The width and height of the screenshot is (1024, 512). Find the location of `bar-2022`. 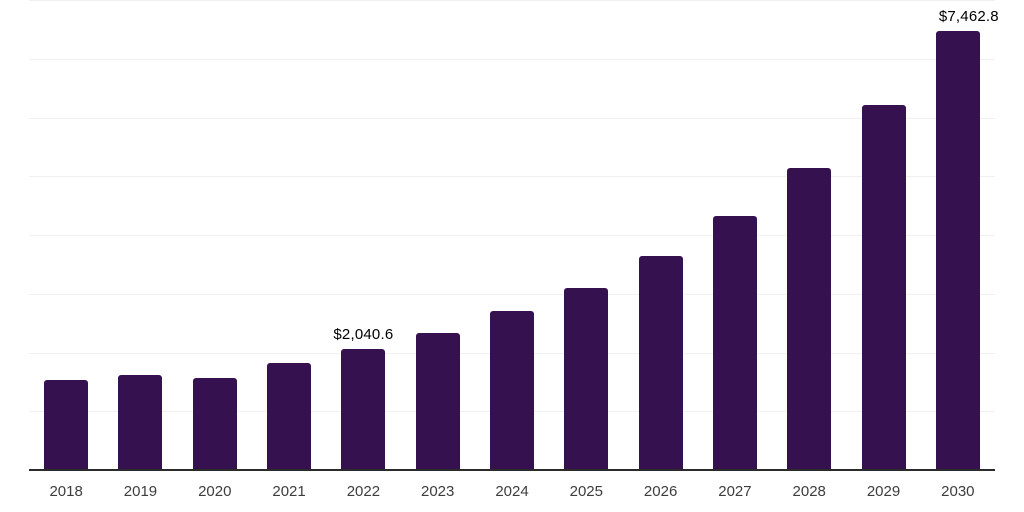

bar-2022 is located at coordinates (363, 409).